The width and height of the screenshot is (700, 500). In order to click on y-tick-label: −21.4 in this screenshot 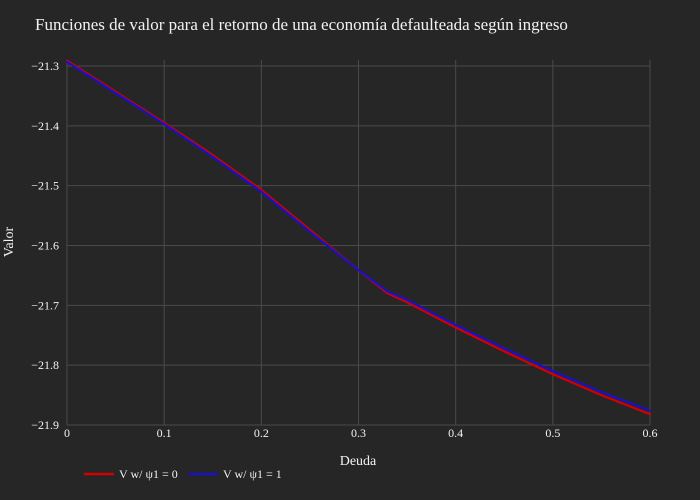, I will do `click(45, 126)`.